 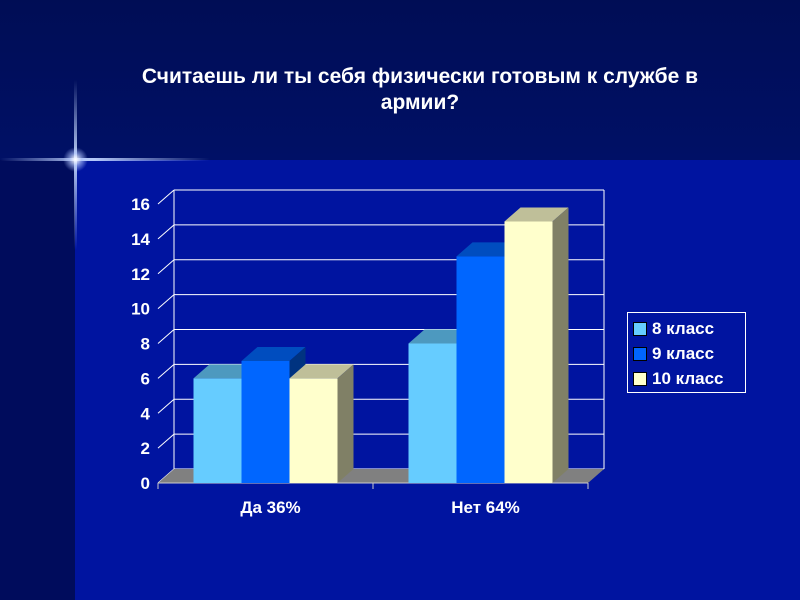 What do you see at coordinates (146, 413) in the screenshot?
I see `y-tick-label-4: 4` at bounding box center [146, 413].